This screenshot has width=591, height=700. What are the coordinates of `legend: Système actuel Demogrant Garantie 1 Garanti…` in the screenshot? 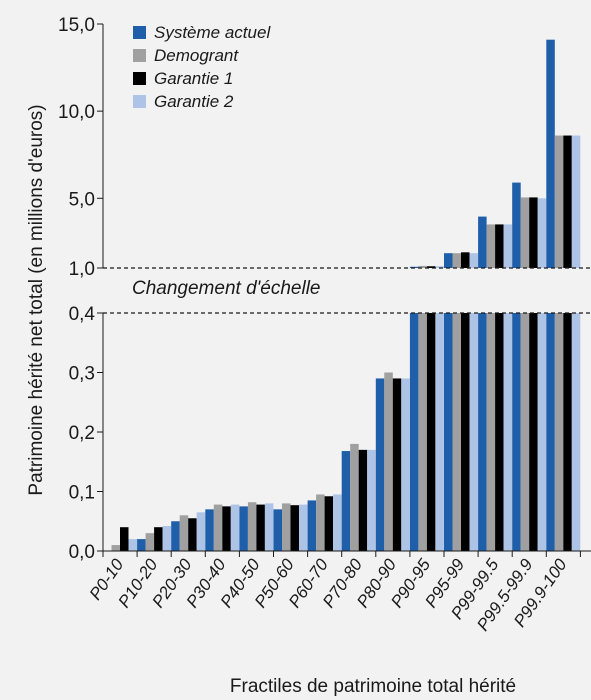 It's located at (202, 67).